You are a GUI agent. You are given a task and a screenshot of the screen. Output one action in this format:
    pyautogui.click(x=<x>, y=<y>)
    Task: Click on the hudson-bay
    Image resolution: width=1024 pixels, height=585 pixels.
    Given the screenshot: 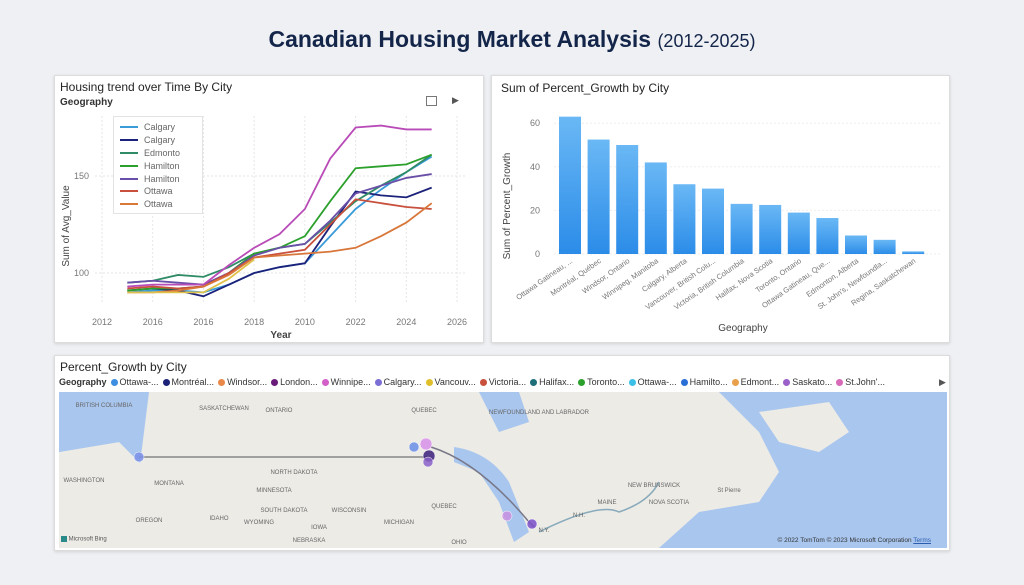 What is the action you would take?
    pyautogui.click(x=504, y=412)
    